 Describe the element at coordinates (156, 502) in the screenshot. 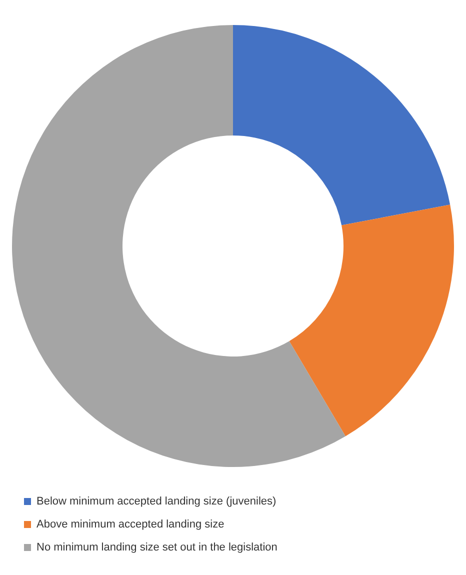

I see `legend-label: Below minimum accepted landing size (juveniles)` at that location.